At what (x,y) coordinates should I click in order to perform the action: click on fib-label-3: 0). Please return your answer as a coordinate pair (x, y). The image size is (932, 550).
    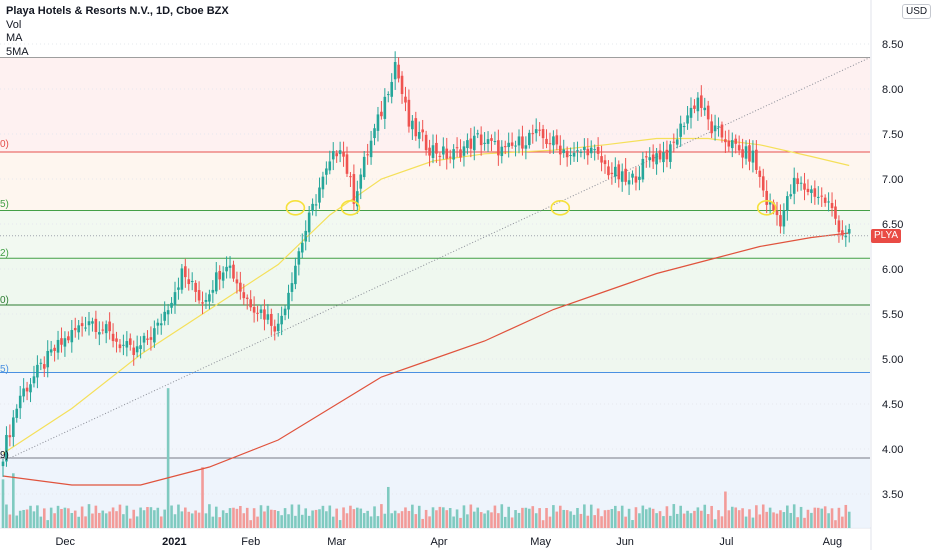
    Looking at the image, I should click on (4, 300).